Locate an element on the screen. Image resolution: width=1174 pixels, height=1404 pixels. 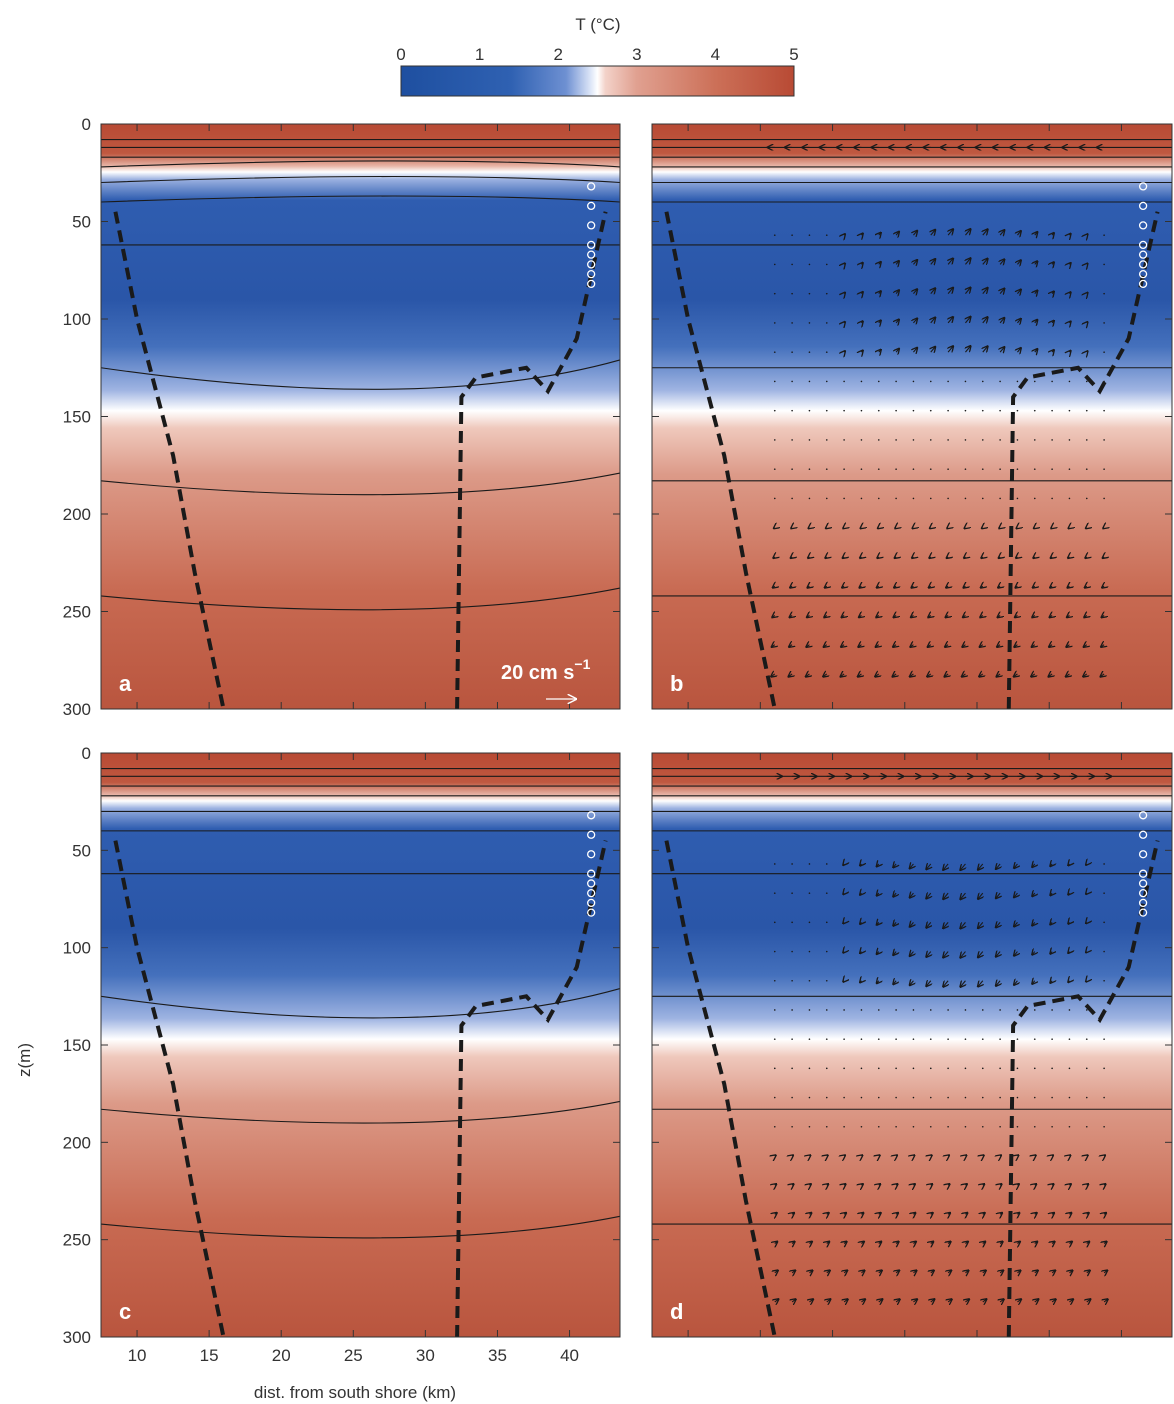
colorbar-tick-label: 4 is located at coordinates (715, 54).